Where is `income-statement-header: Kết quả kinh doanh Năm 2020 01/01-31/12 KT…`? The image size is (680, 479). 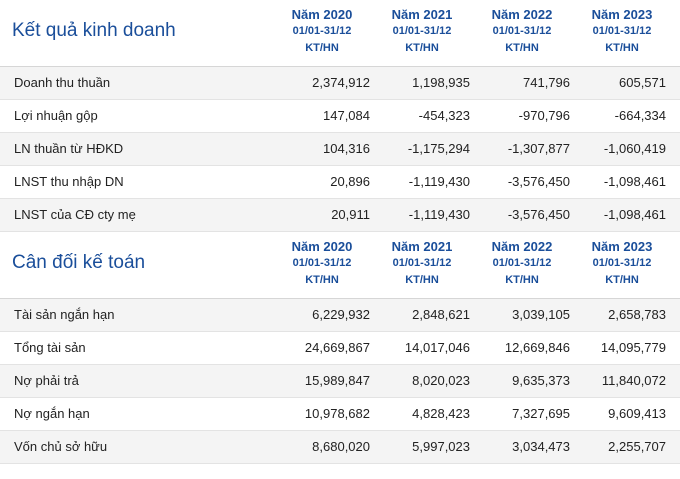 income-statement-header: Kết quả kinh doanh Năm 2020 01/01-31/12 KT… is located at coordinates (340, 33).